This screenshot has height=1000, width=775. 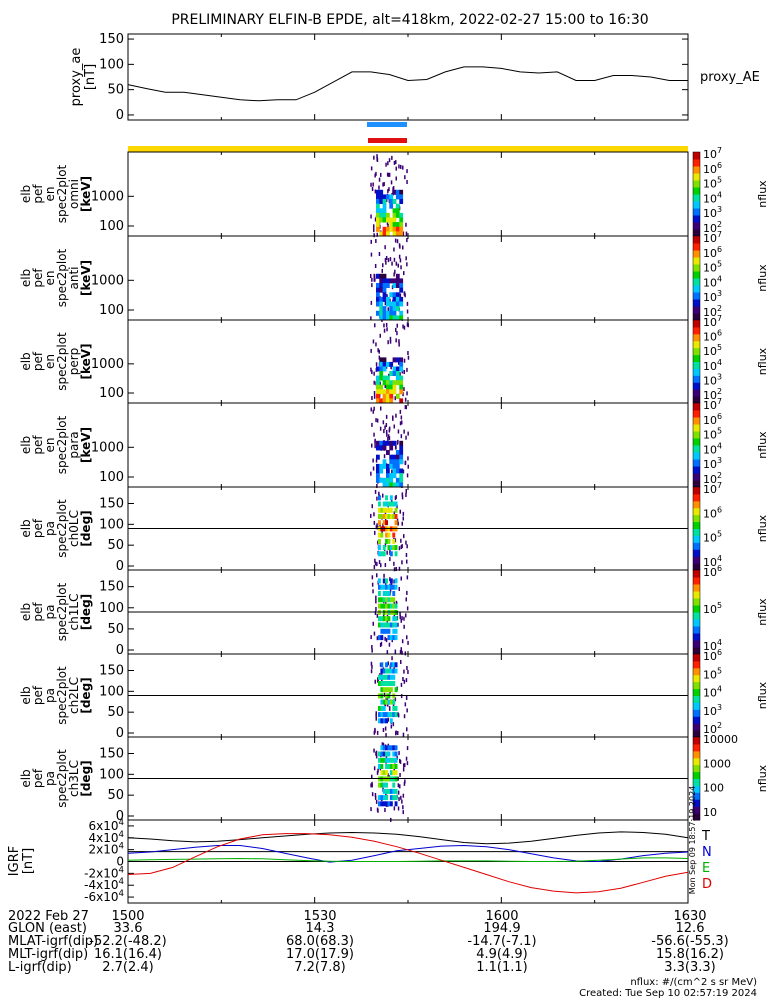 I want to click on row-label-mlt: MLT-igrf(dip), so click(x=48, y=954).